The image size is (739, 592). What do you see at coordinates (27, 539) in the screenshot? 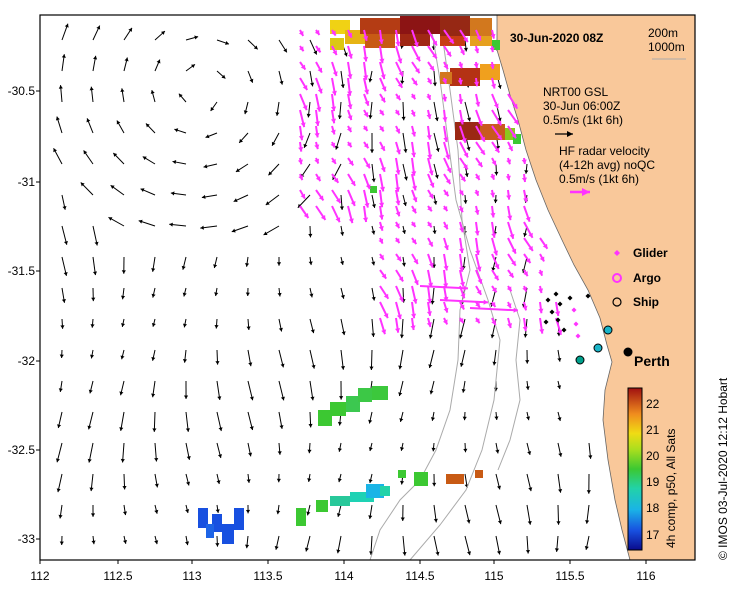
I see `y-tick-label: -33` at bounding box center [27, 539].